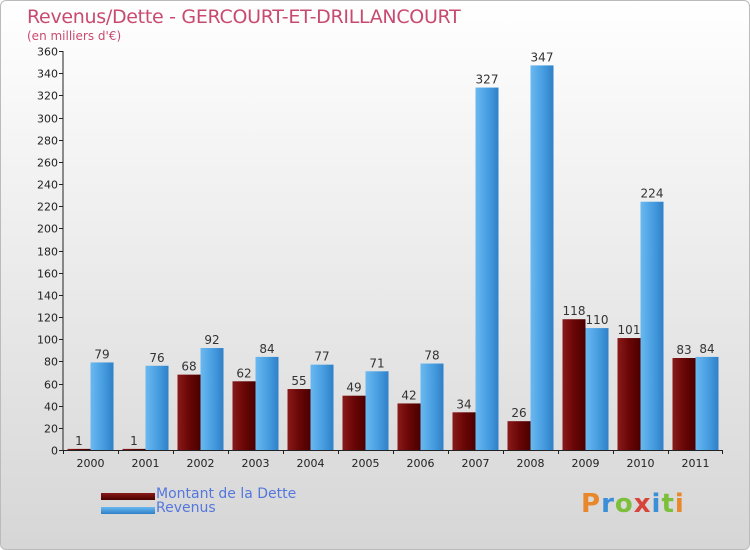  I want to click on x-tick-label: 2010, so click(641, 463).